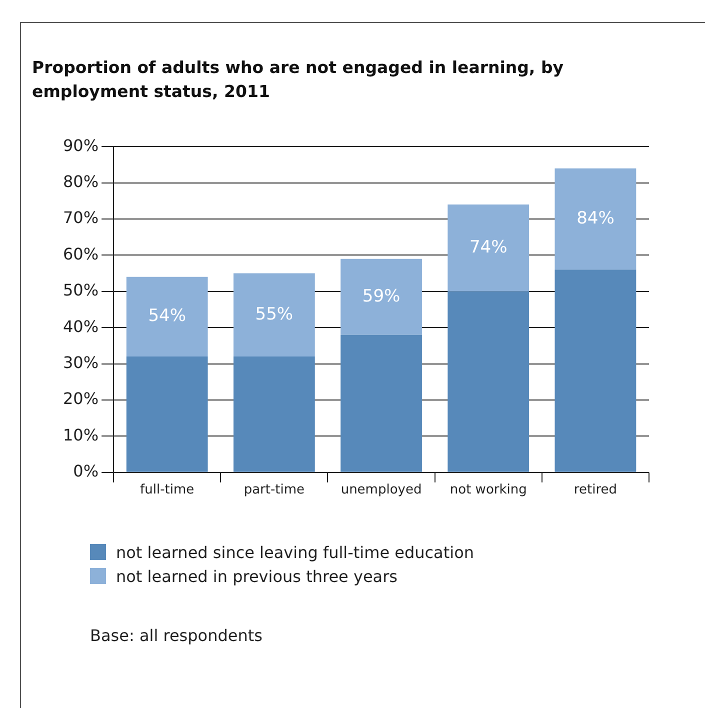 This screenshot has height=708, width=705. What do you see at coordinates (81, 326) in the screenshot?
I see `y-tick-label: 40%` at bounding box center [81, 326].